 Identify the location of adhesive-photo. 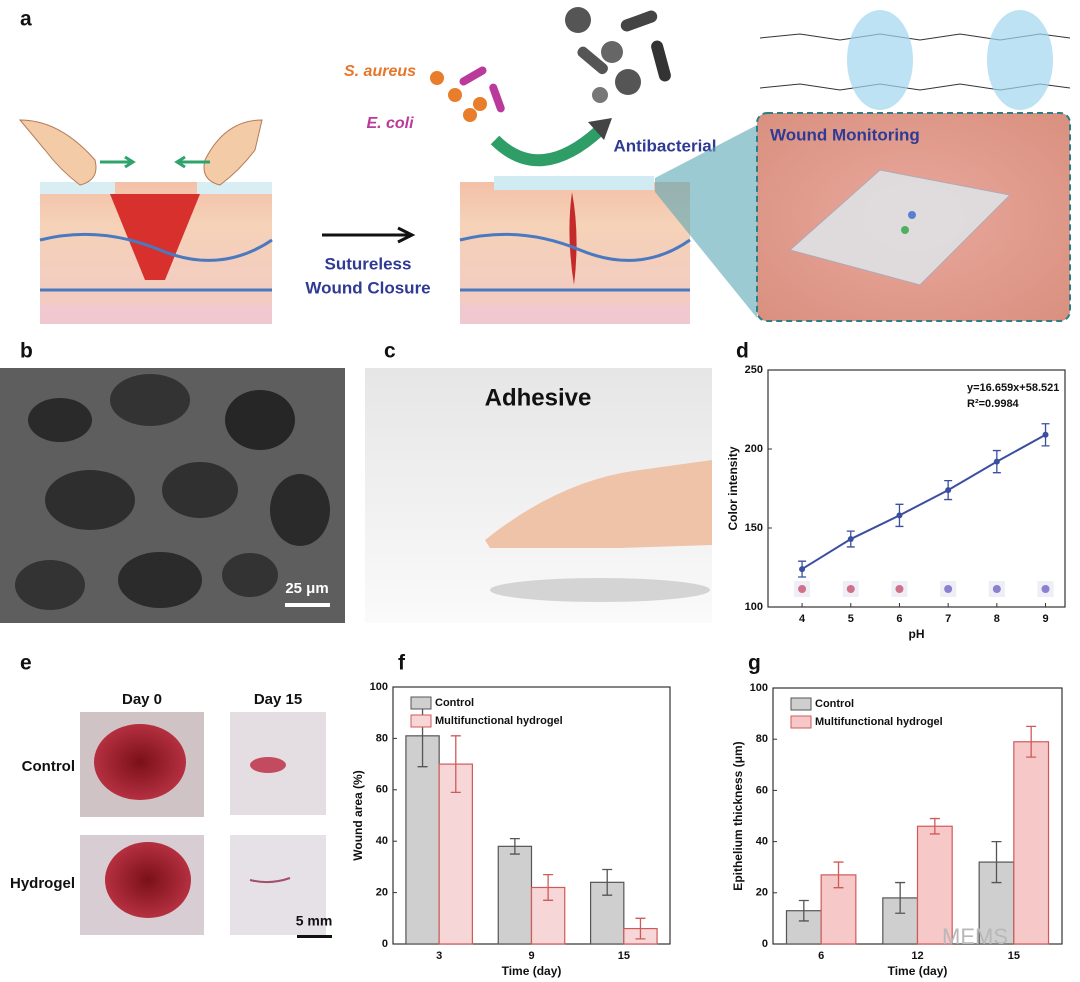
(538, 495).